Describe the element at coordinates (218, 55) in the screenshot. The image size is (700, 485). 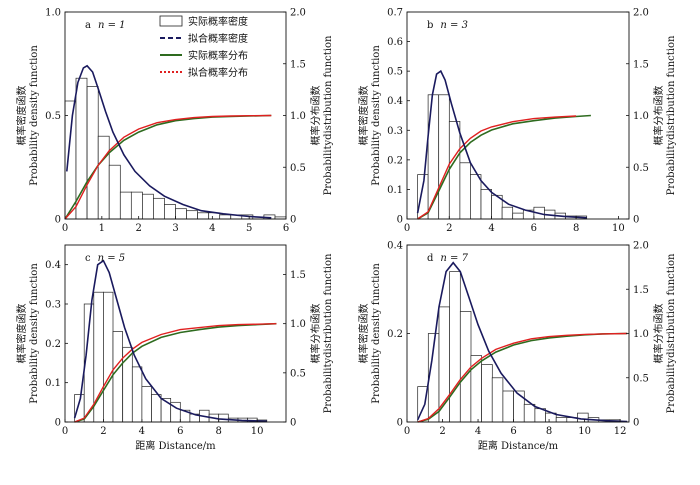
I see `legend-label-actual_cdf: 实际概率分布` at that location.